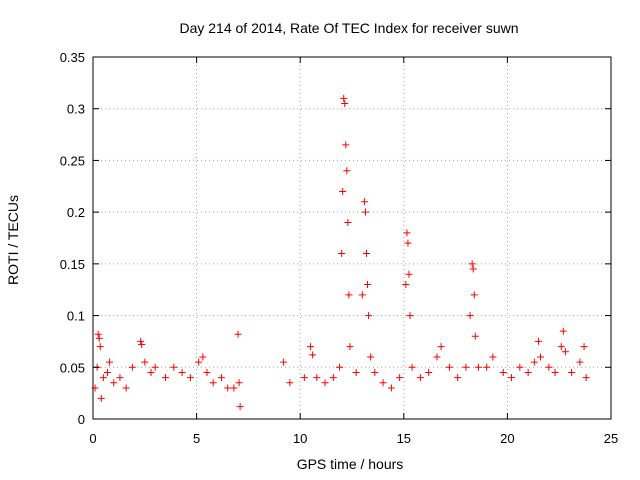  Describe the element at coordinates (72, 238) in the screenshot. I see `y-tick-labels: 0 0.05 0.1 0.15 0.2 0.25 0.3 0.35` at that location.